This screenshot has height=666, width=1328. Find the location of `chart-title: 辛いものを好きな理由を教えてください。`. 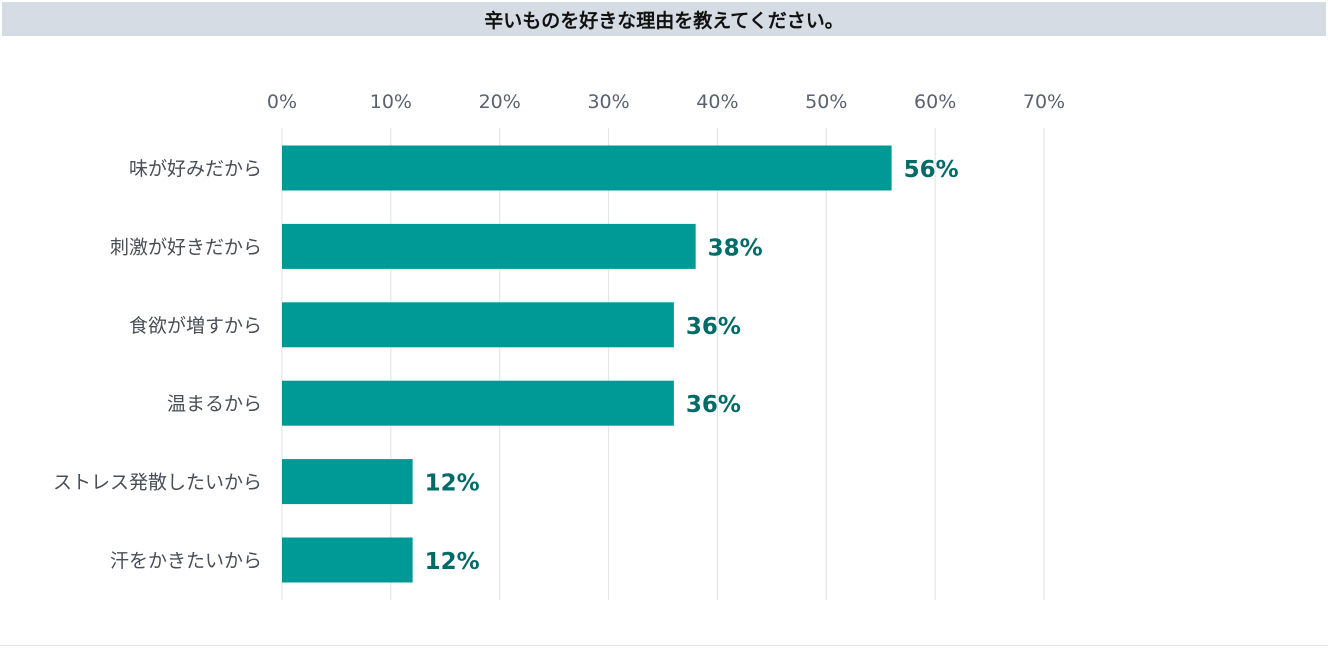

chart-title: 辛いものを好きな理由を教えてください。 is located at coordinates (664, 20).